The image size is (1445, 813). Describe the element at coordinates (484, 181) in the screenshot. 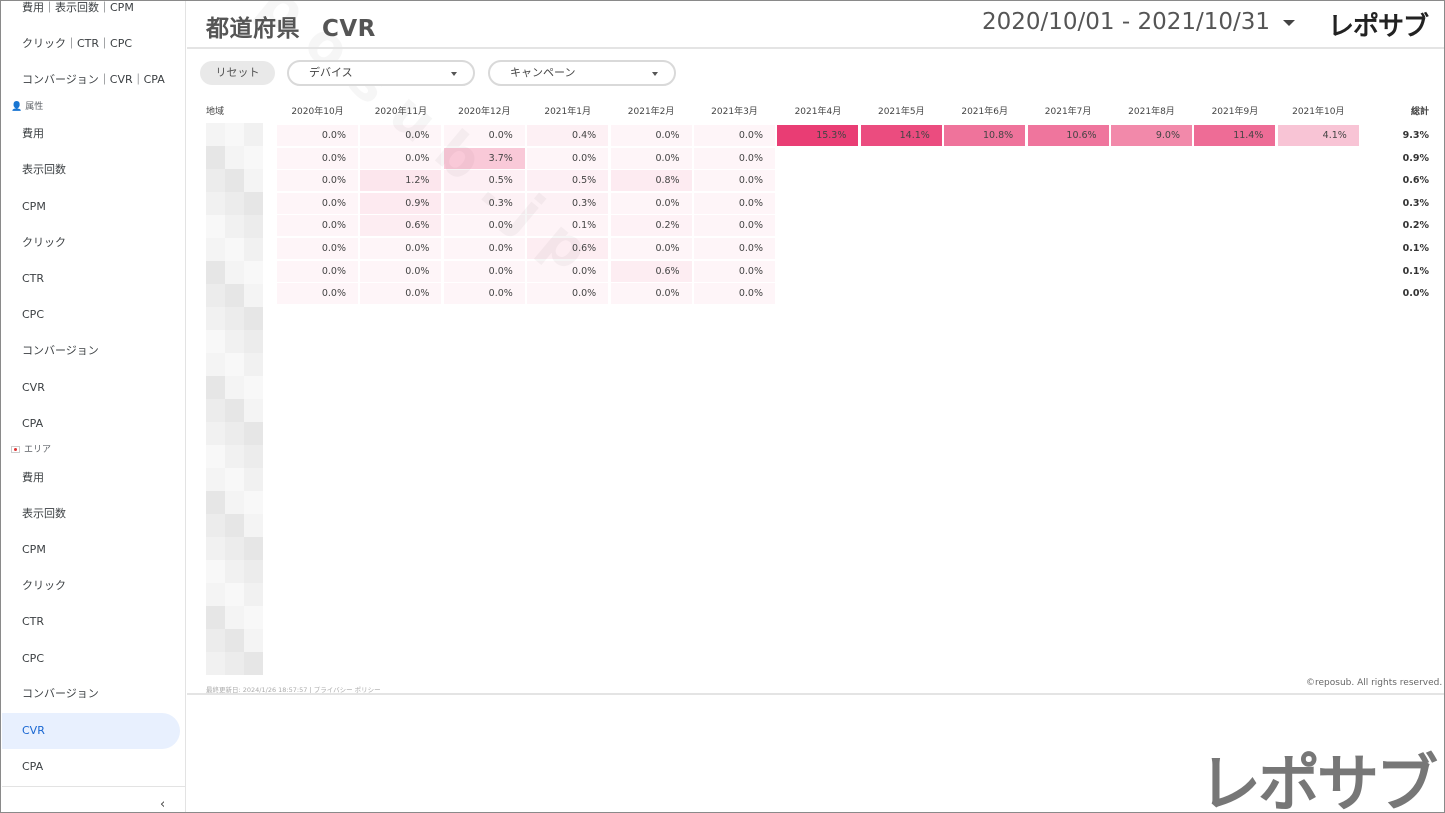

I see `table-cell: 0.5%` at that location.